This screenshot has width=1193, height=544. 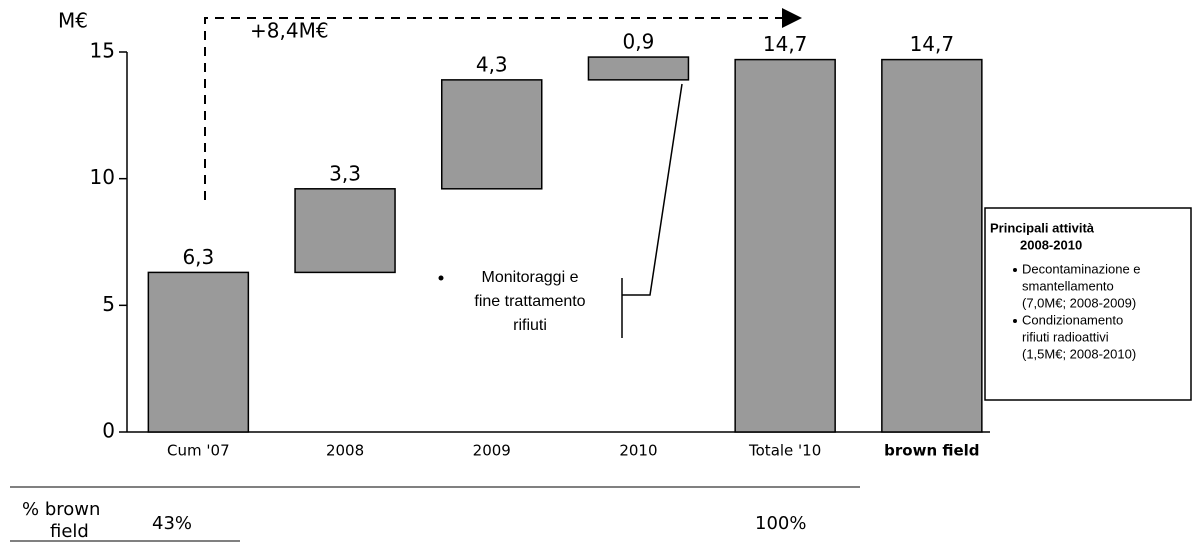 What do you see at coordinates (529, 301) in the screenshot?
I see `annotation: fine trattamento` at bounding box center [529, 301].